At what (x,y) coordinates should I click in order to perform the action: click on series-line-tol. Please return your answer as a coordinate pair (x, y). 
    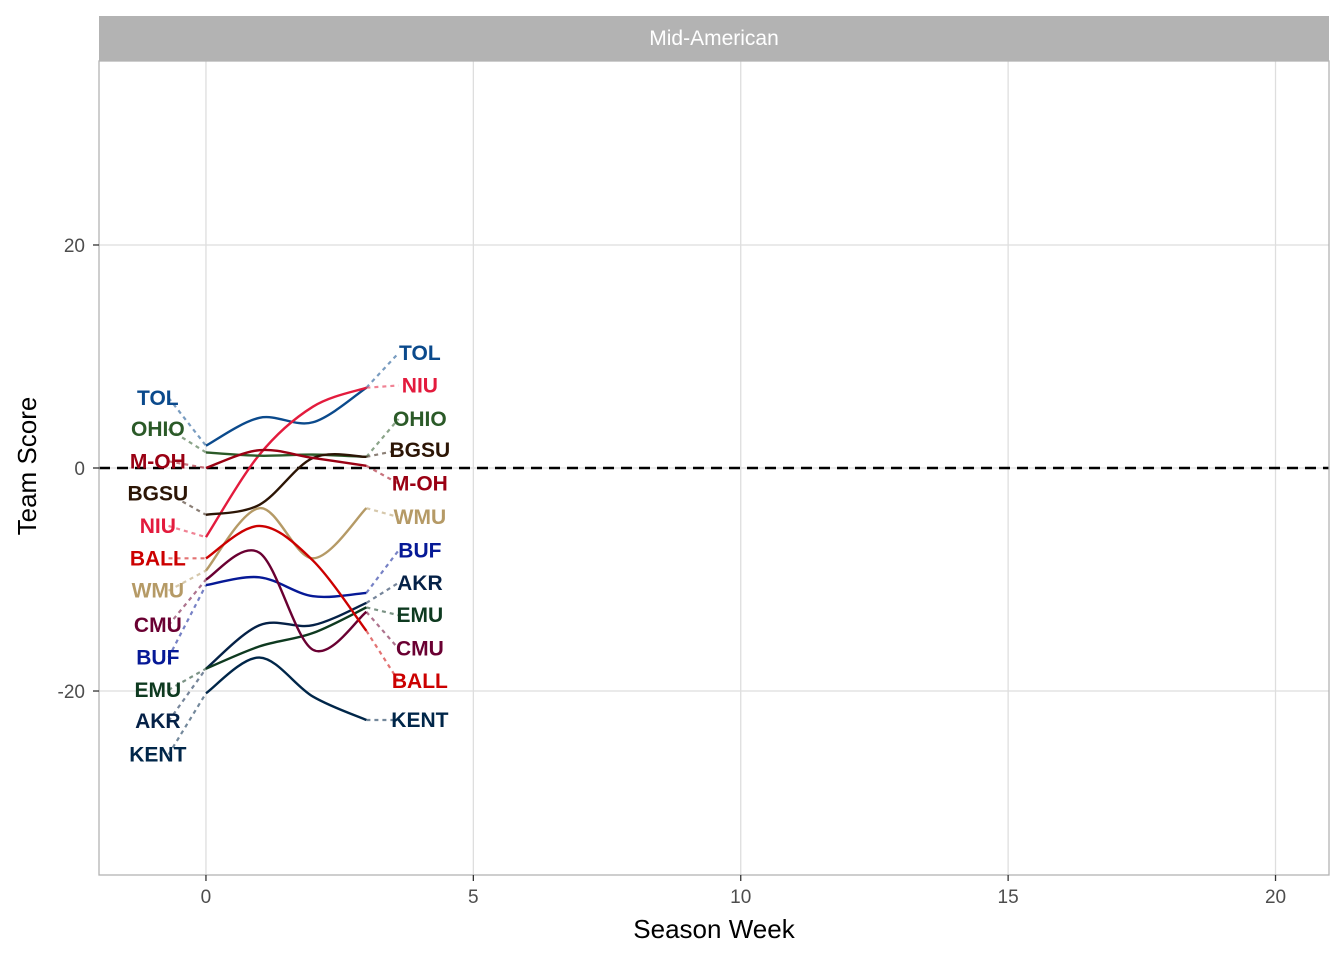
    Looking at the image, I should click on (286, 416).